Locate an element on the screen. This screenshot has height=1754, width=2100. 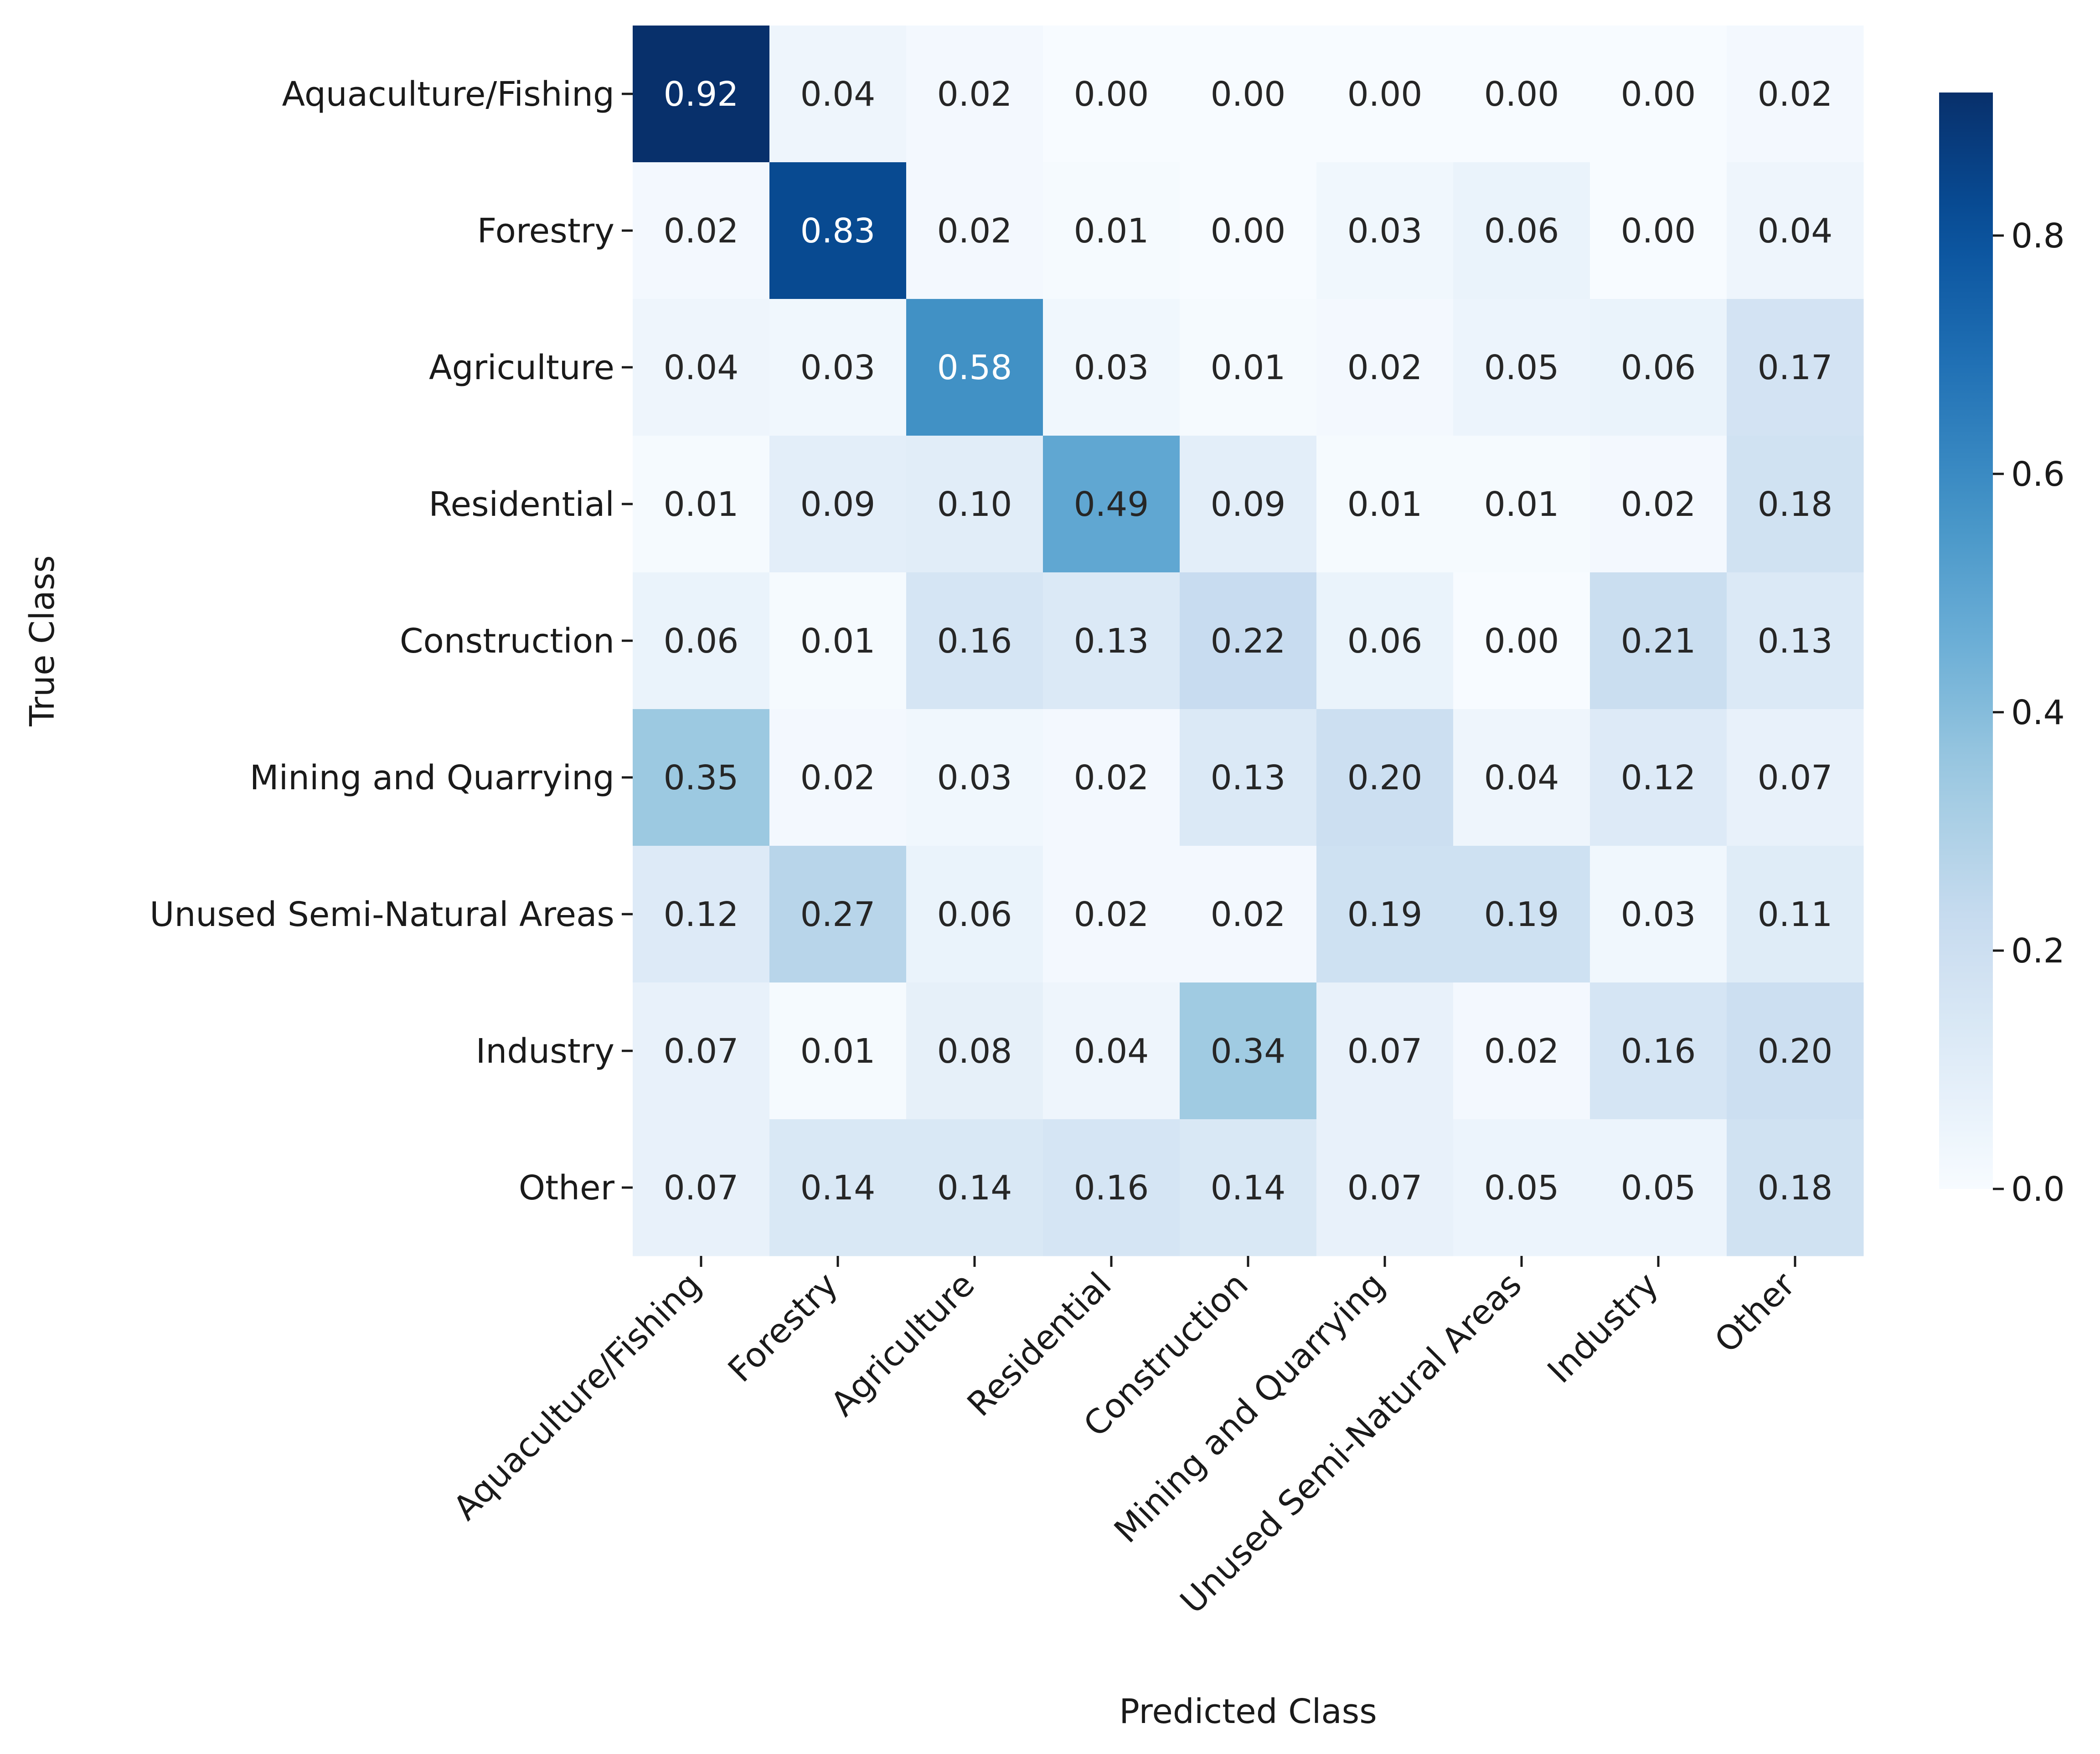
cell-value-label: 0.05 is located at coordinates (1521, 1188).